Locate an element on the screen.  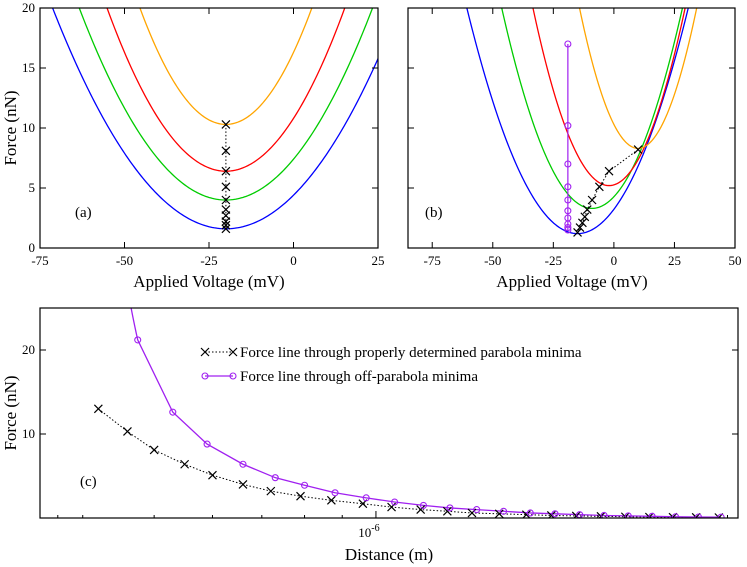
a-ytick-label: 0 is located at coordinates (32, 247).